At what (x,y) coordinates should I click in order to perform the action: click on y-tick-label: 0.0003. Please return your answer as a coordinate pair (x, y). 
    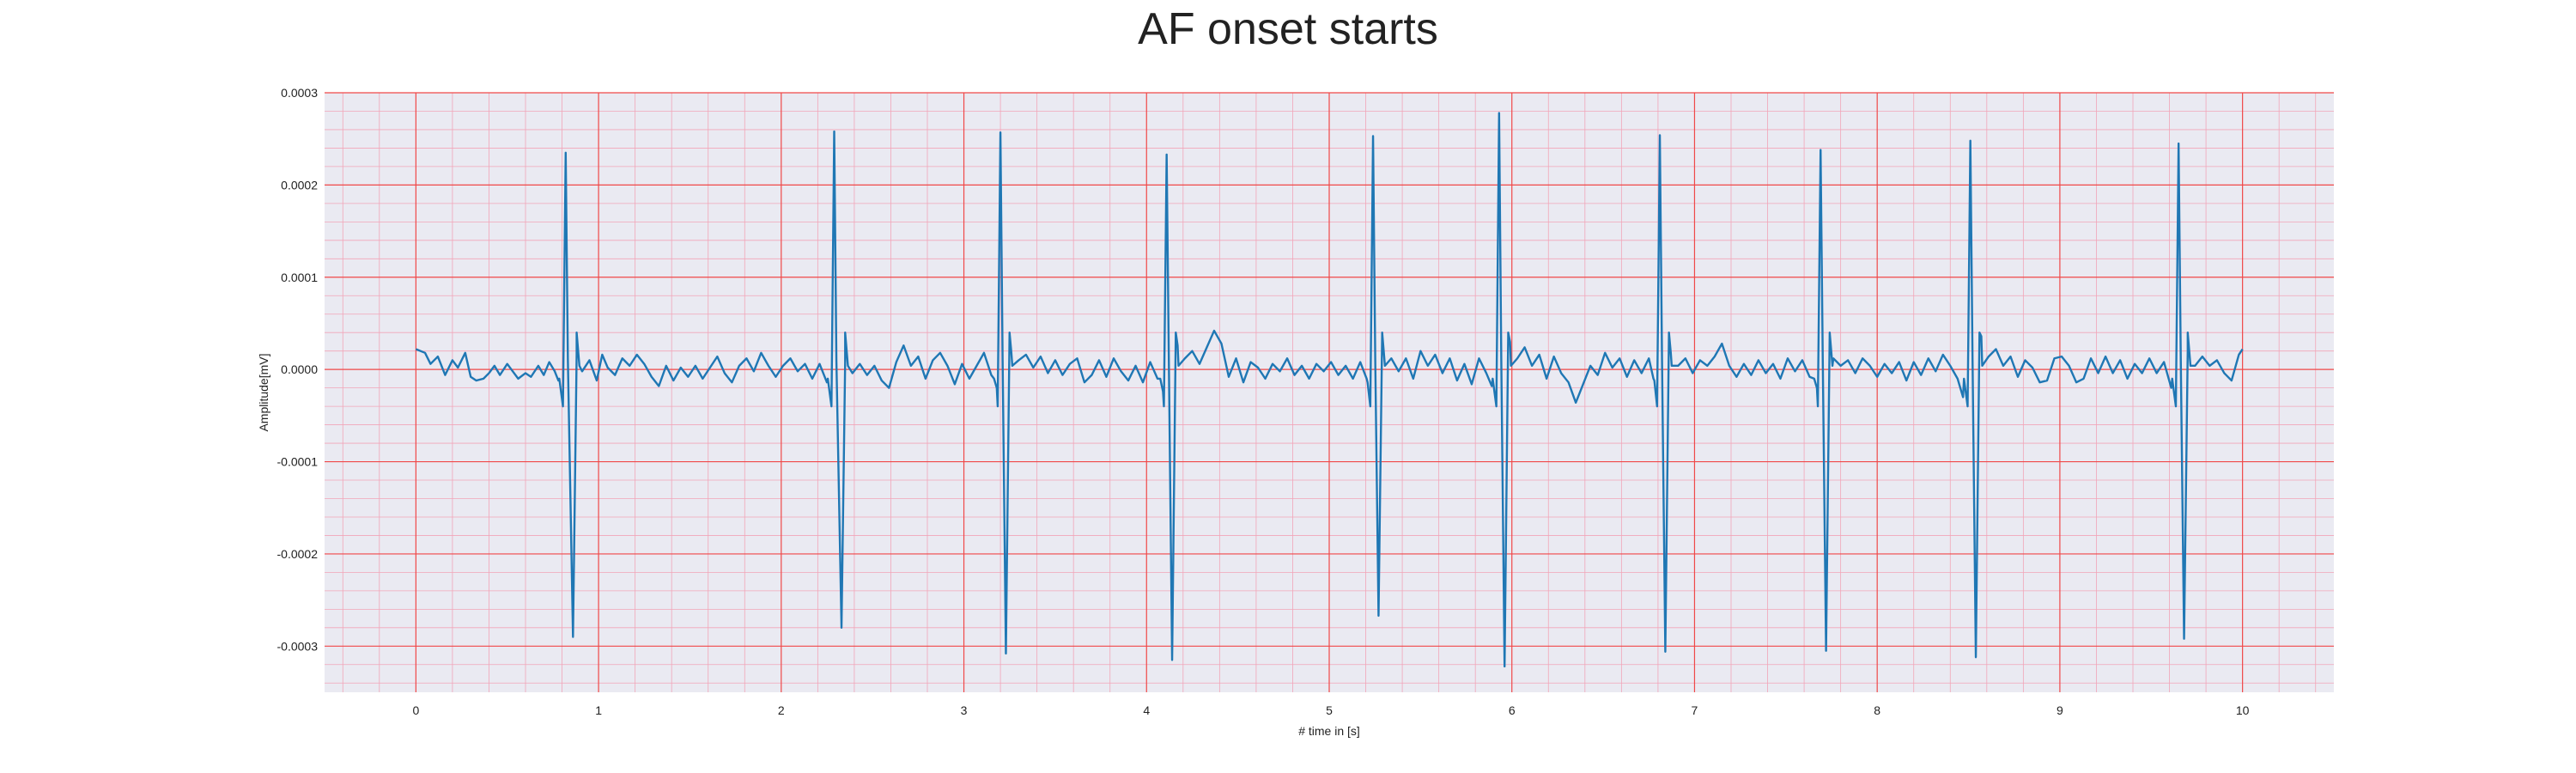
    Looking at the image, I should click on (300, 93).